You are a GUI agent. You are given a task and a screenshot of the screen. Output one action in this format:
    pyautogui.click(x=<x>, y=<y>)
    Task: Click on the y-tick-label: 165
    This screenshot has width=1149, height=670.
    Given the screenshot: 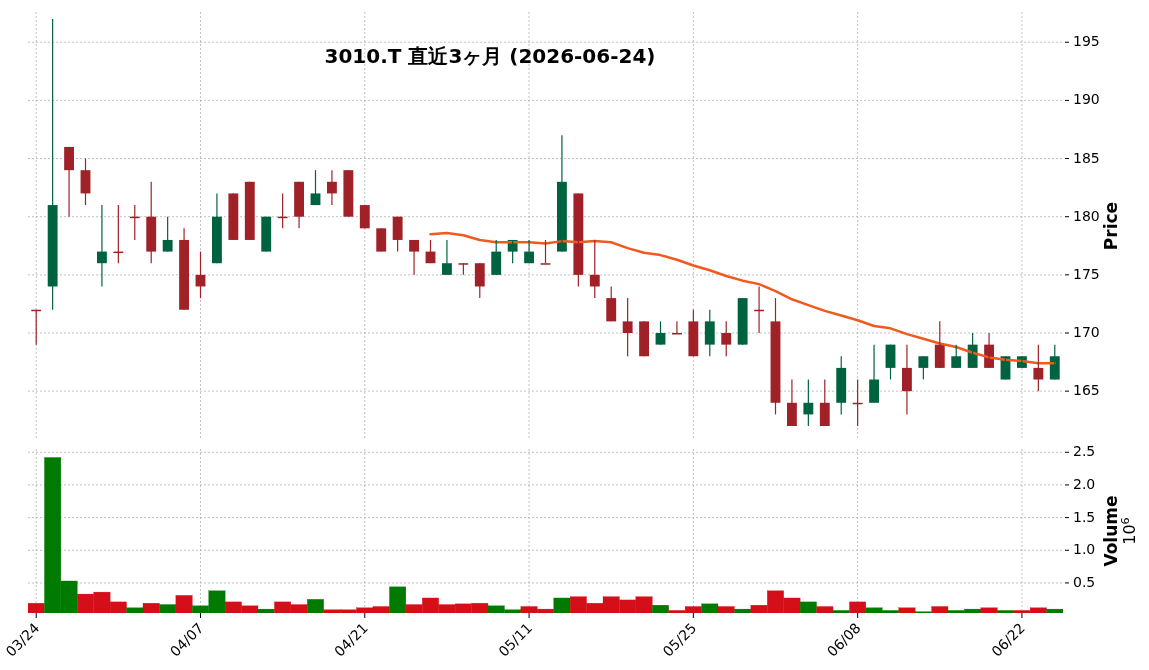 What is the action you would take?
    pyautogui.click(x=1086, y=390)
    